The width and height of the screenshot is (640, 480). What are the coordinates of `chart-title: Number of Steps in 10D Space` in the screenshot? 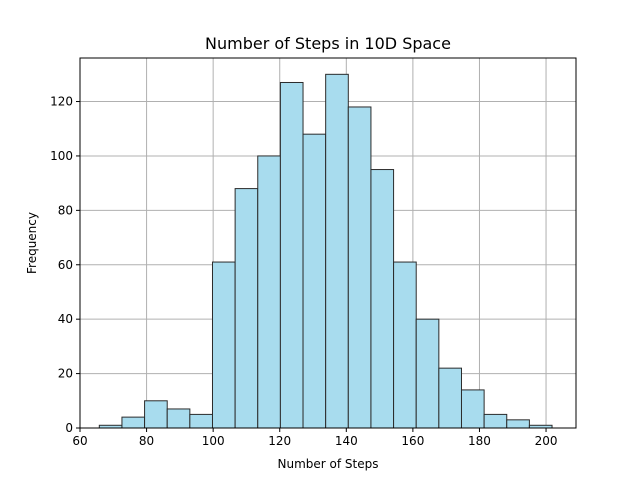 It's located at (328, 43).